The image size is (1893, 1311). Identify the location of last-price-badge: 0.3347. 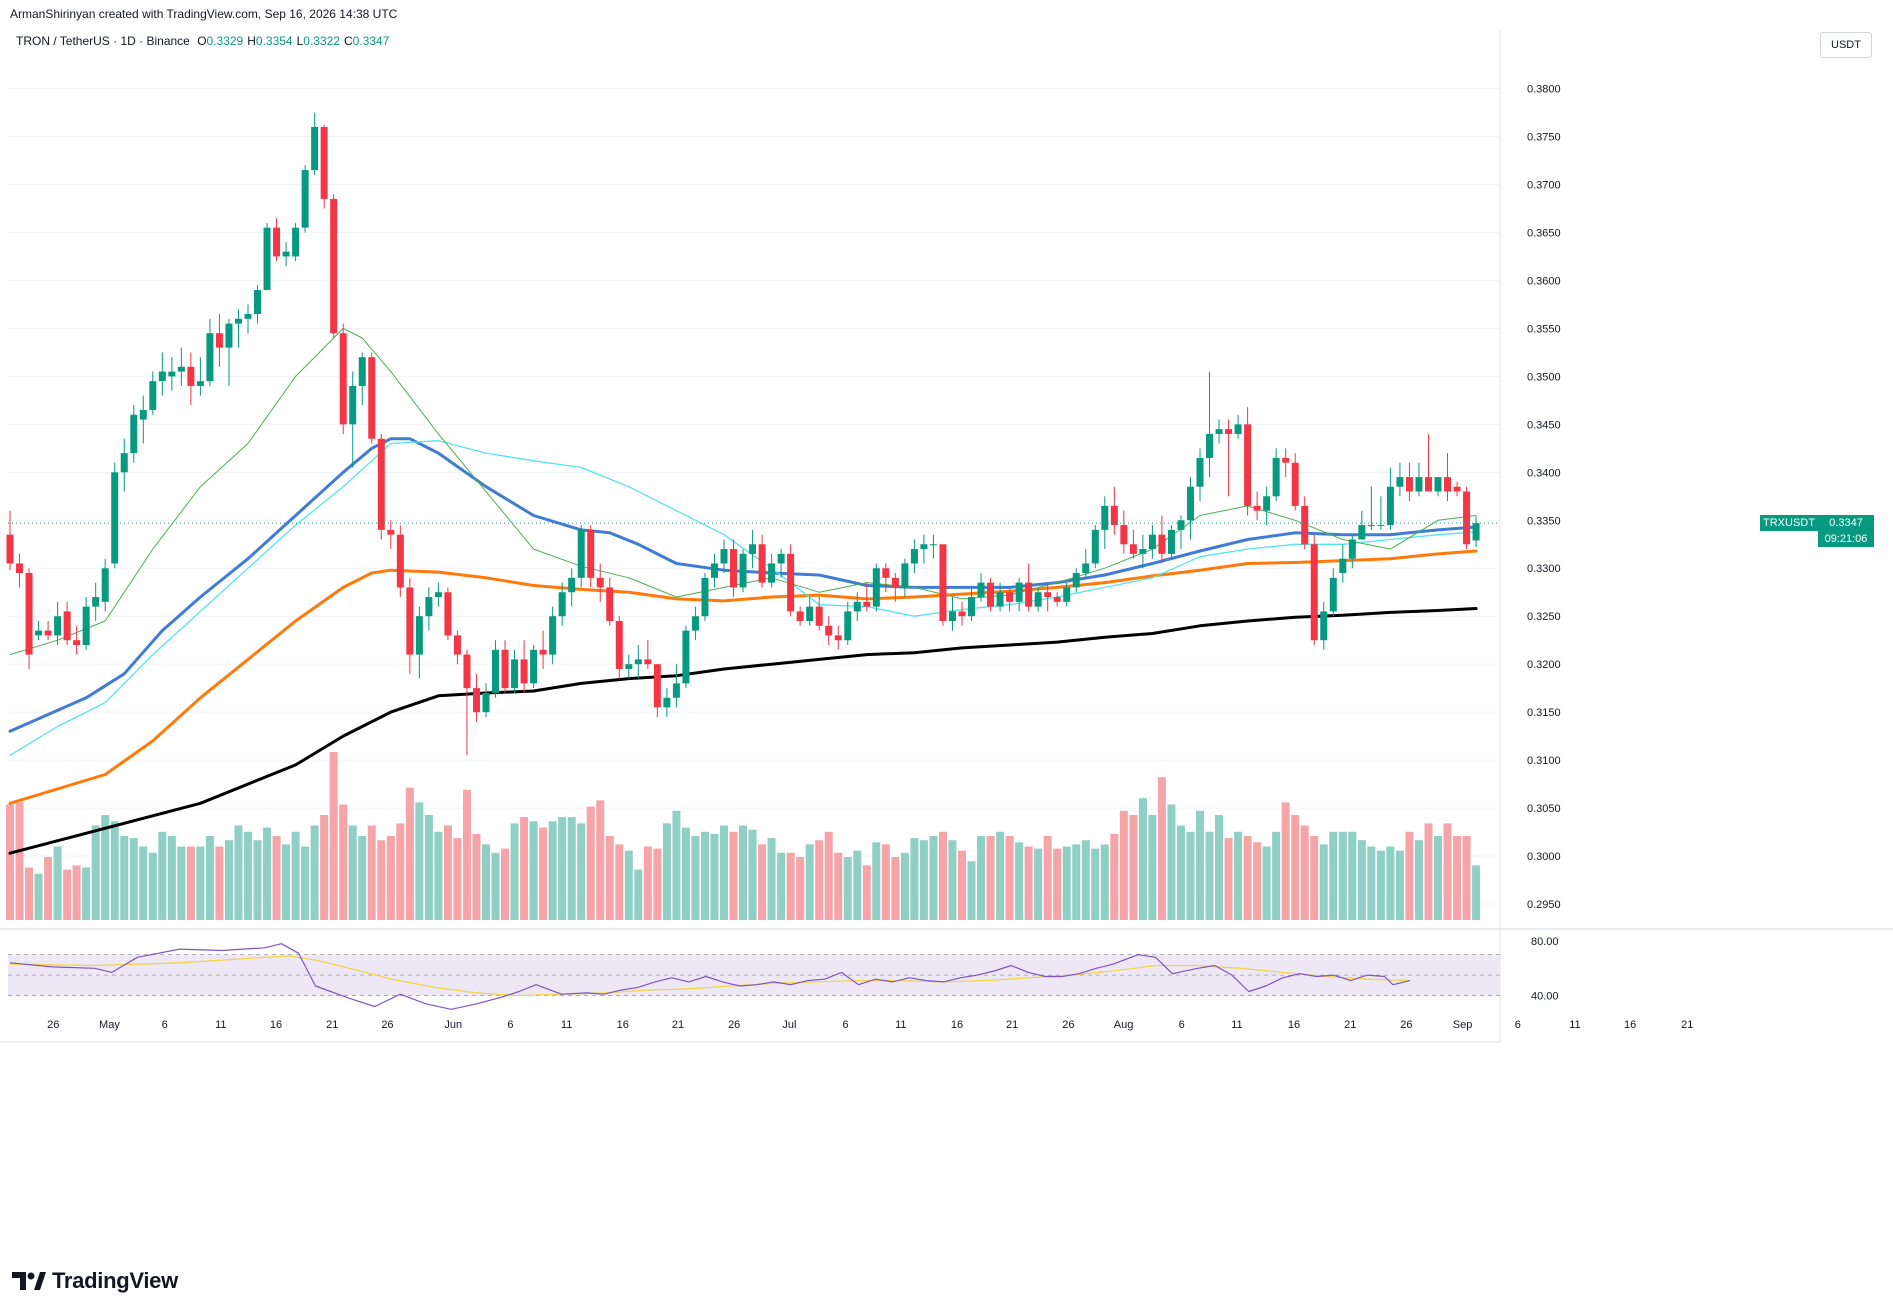
(1846, 523).